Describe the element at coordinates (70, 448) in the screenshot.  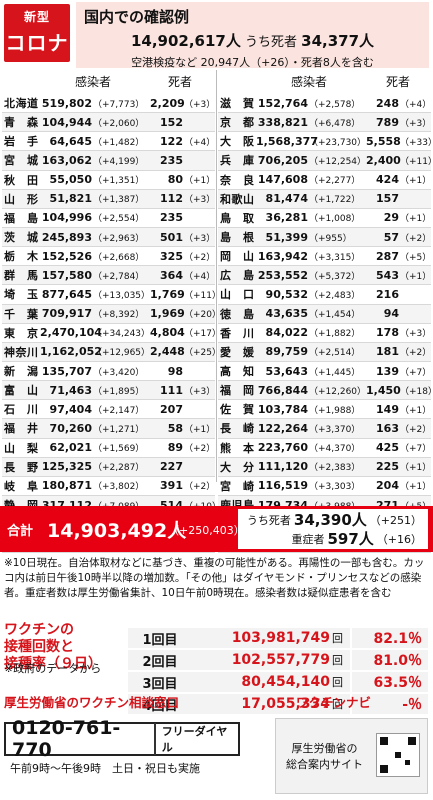
I see `case-count: 62,021` at that location.